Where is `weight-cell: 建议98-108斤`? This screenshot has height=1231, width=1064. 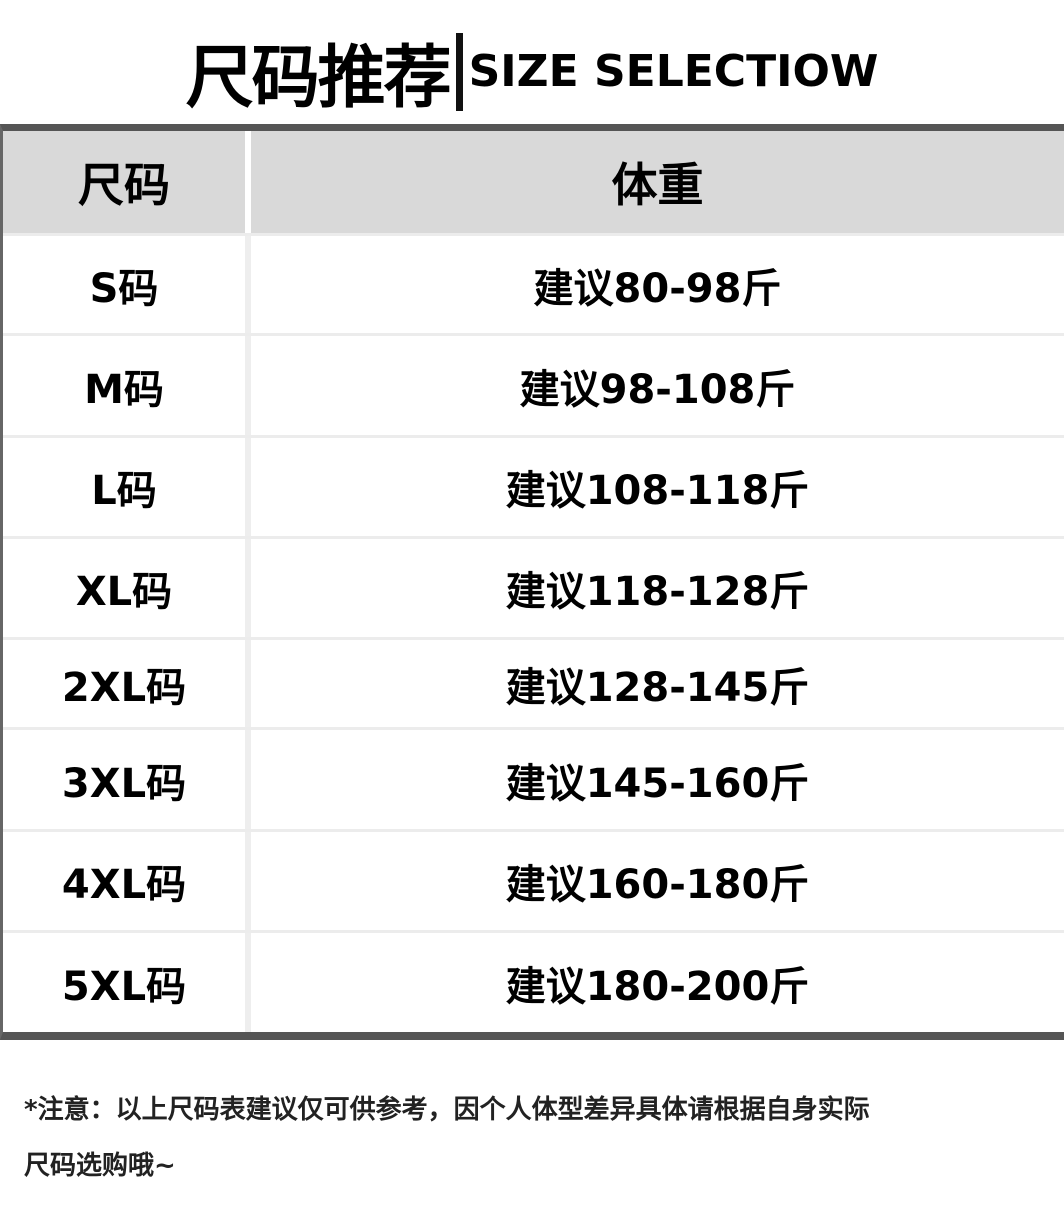
weight-cell: 建议98-108斤 is located at coordinates (657, 389).